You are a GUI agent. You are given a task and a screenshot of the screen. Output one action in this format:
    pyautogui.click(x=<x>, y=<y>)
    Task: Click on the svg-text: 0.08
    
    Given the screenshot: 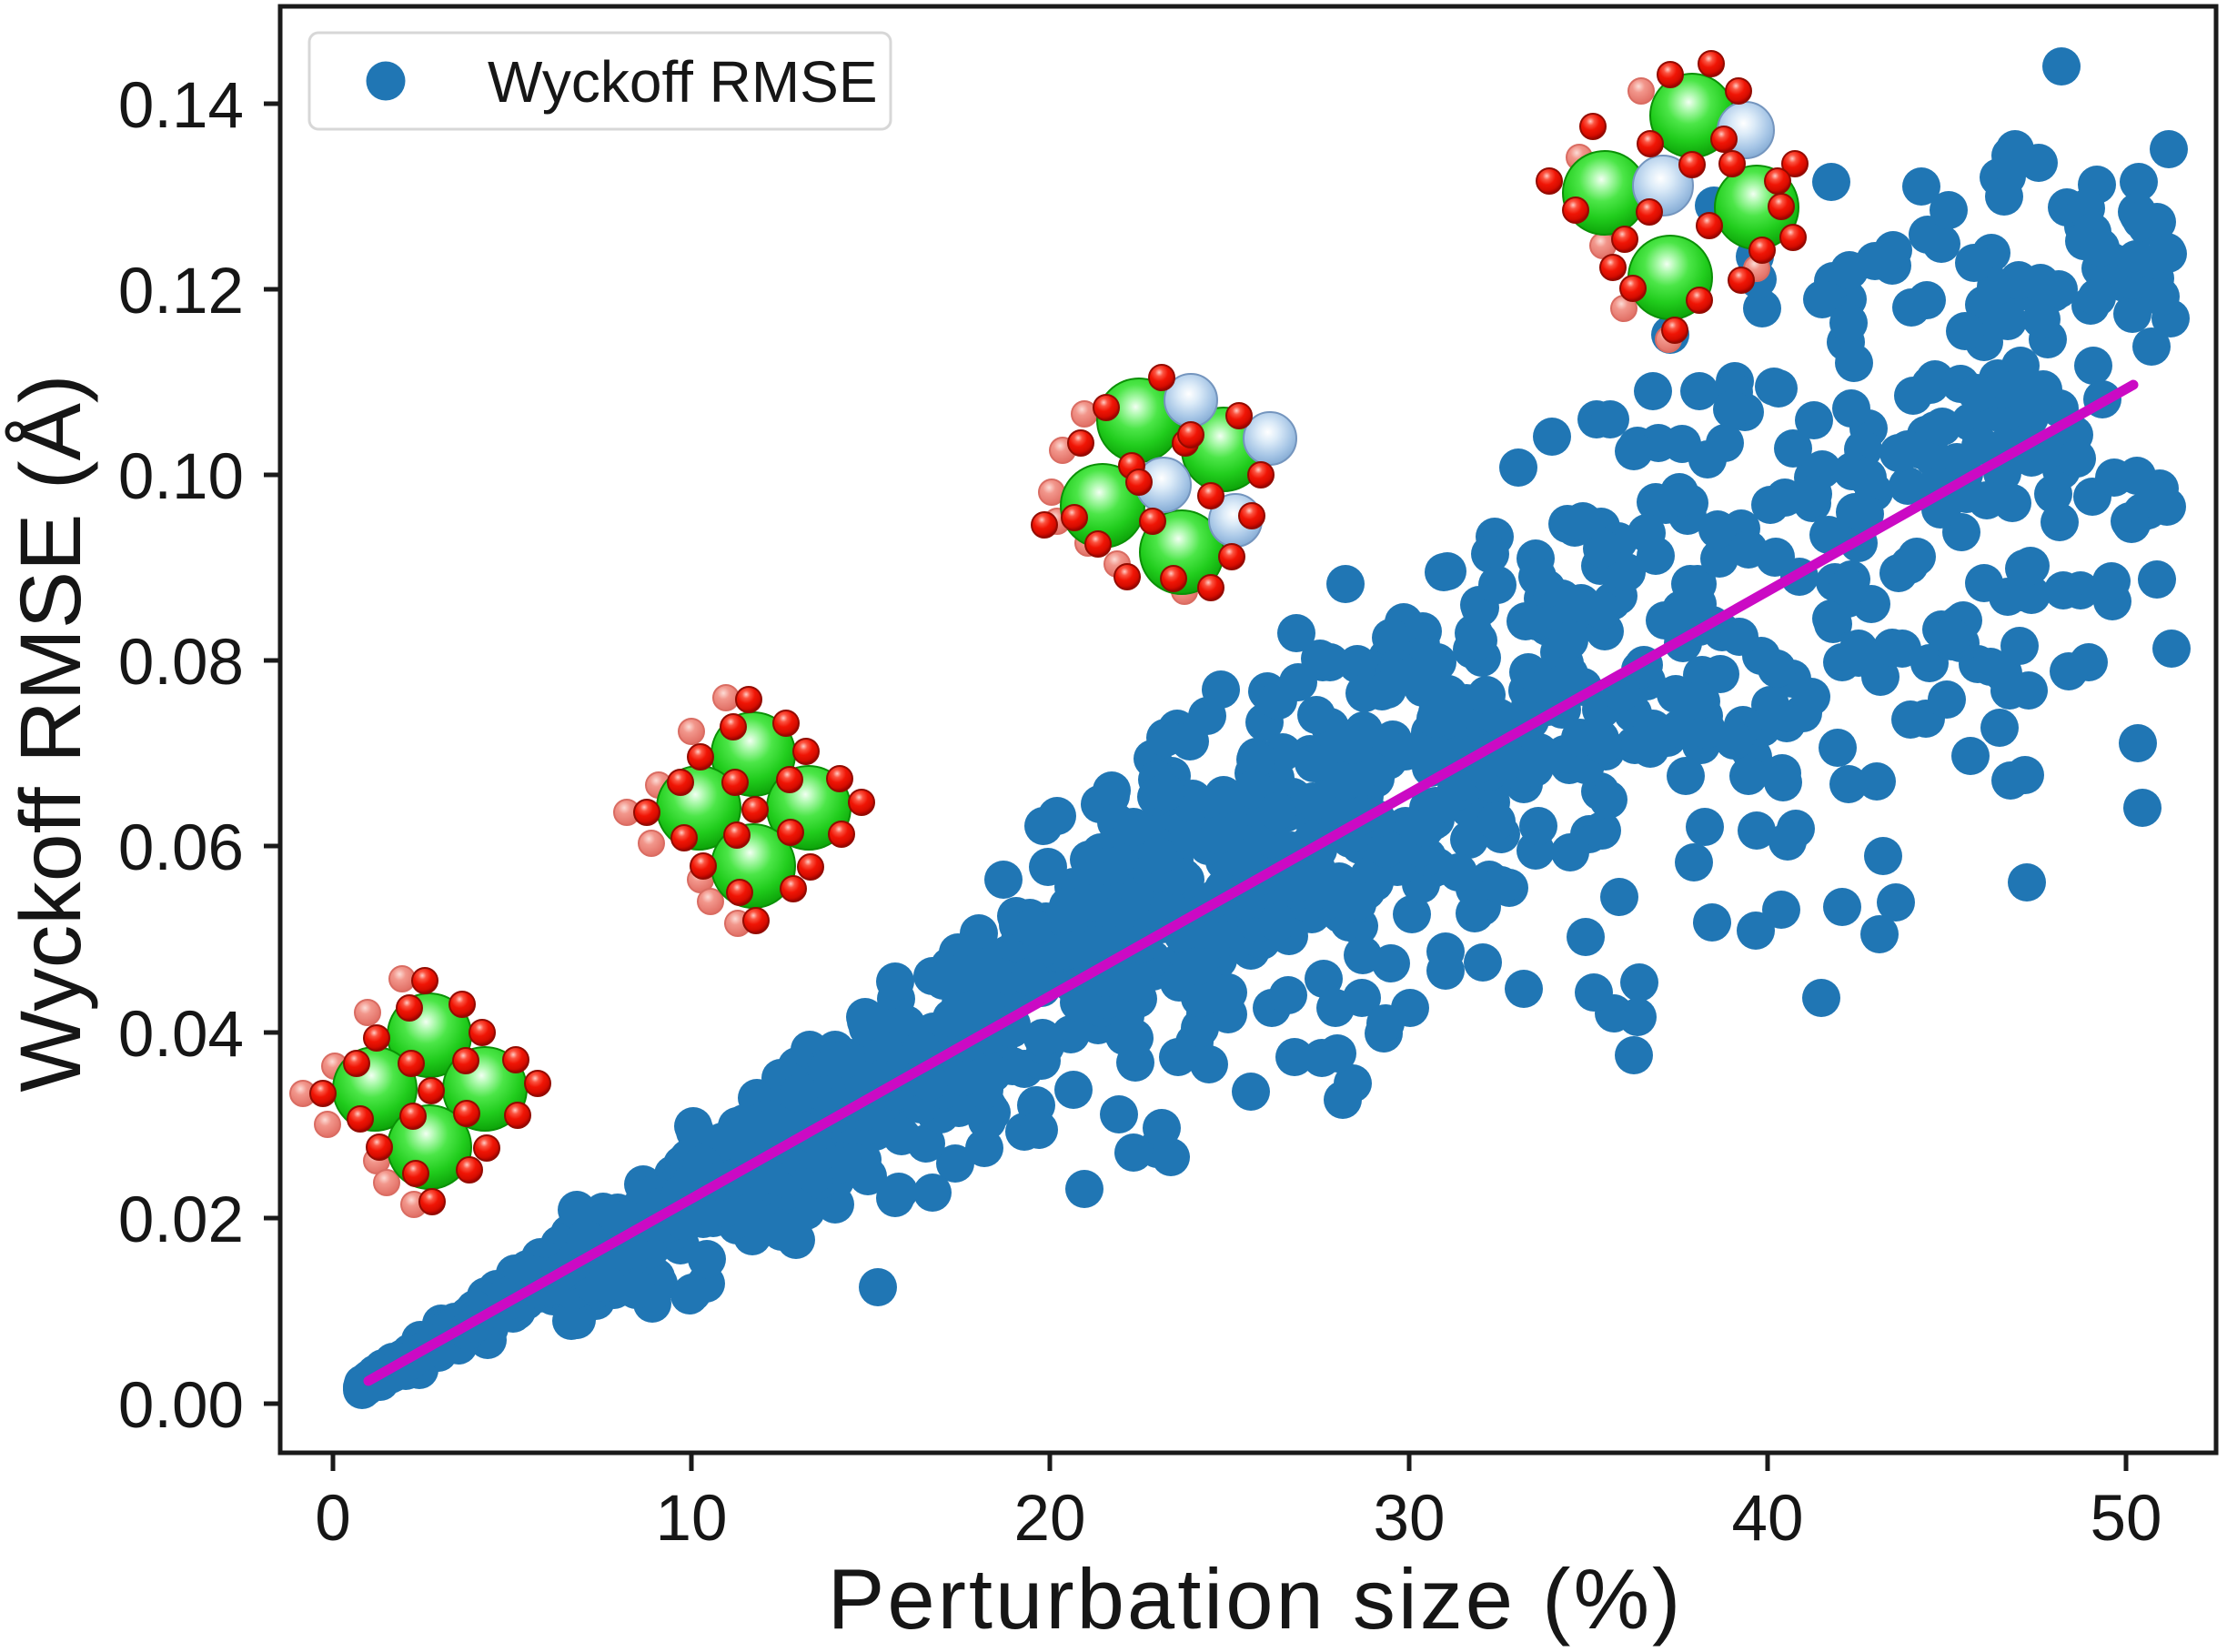 What is the action you would take?
    pyautogui.click(x=181, y=663)
    